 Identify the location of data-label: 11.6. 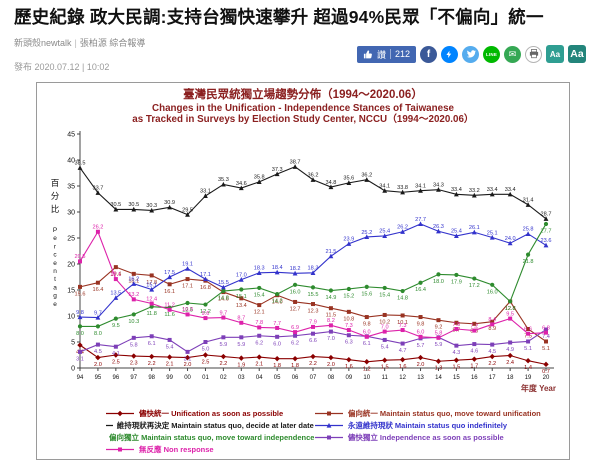
(169, 315).